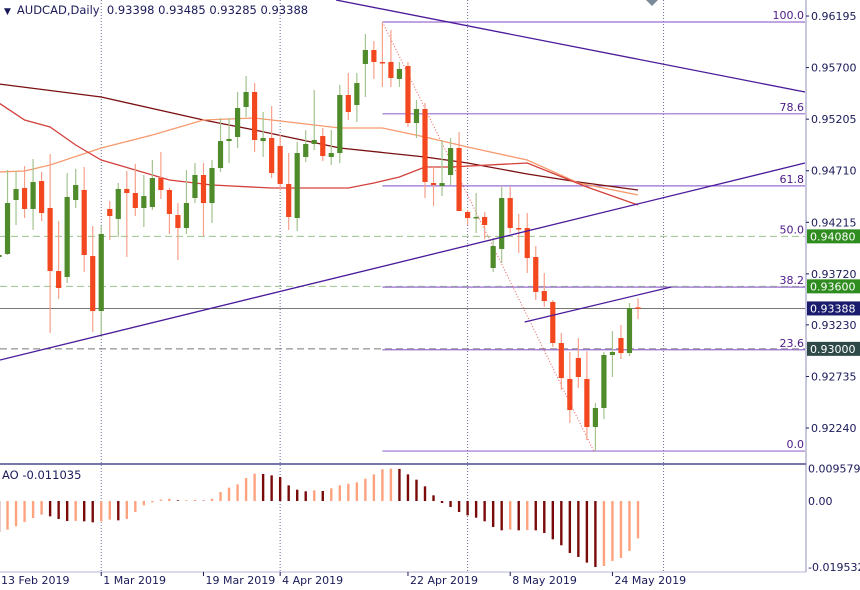 This screenshot has height=590, width=860. I want to click on price-tick-label: 0.94215, so click(834, 222).